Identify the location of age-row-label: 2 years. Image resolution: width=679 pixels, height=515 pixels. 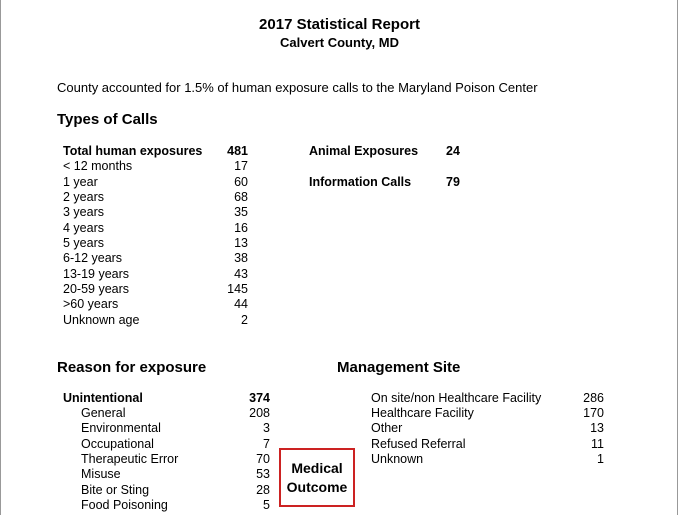
(83, 197).